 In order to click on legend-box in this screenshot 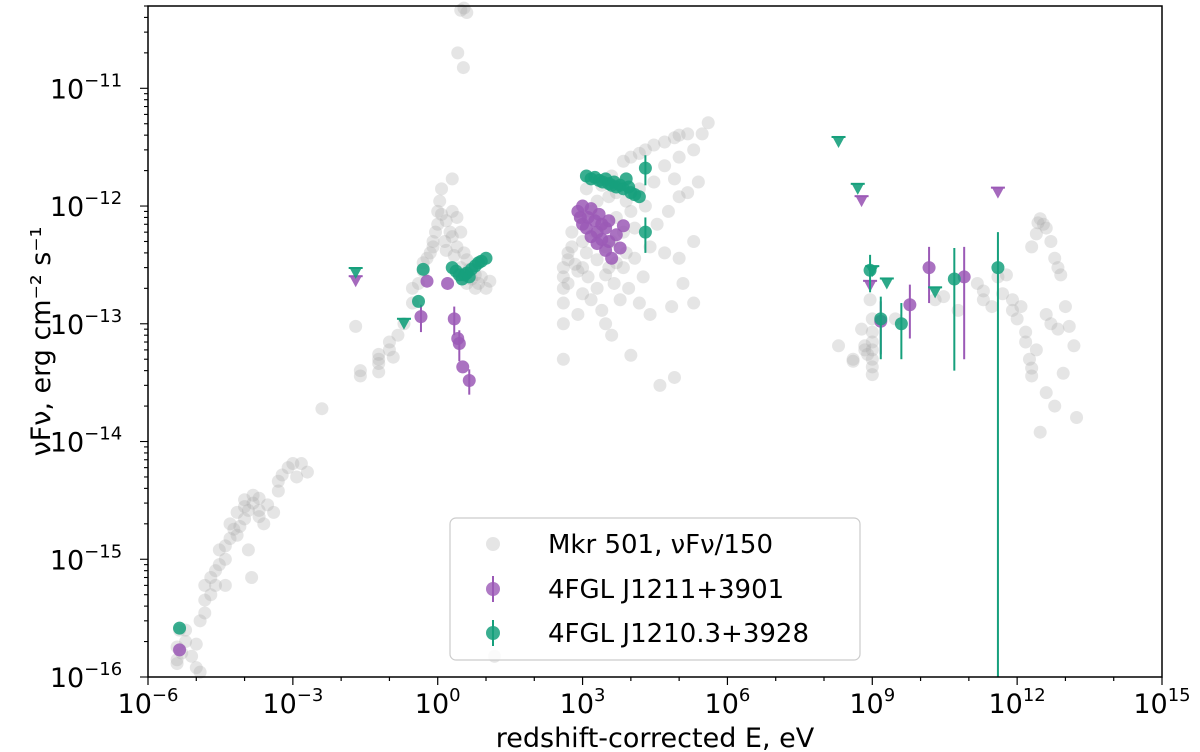, I will do `click(655, 589)`.